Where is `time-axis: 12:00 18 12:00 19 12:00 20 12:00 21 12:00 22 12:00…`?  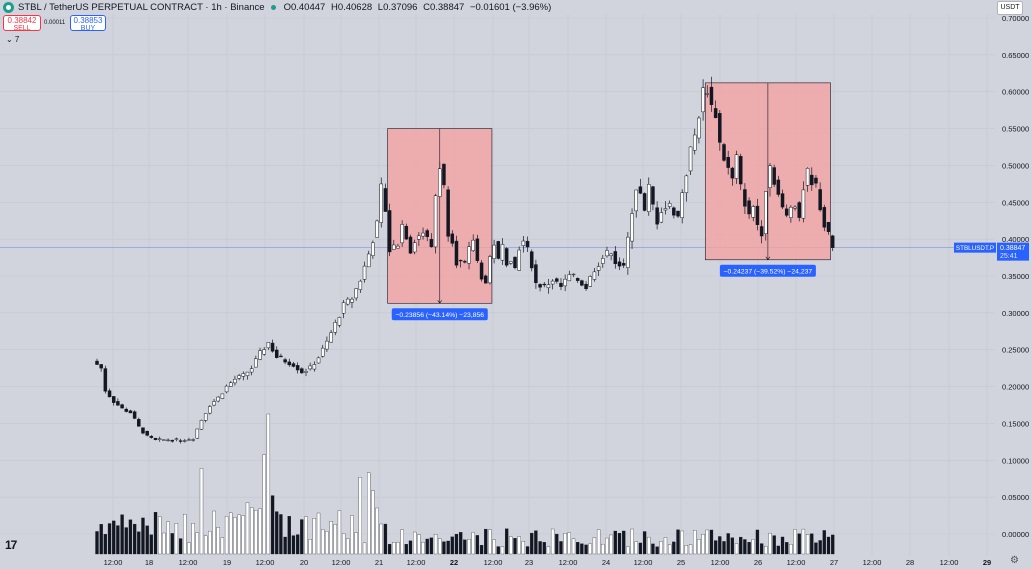 time-axis: 12:00 18 12:00 19 12:00 20 12:00 21 12:00 22 12:00… is located at coordinates (548, 562).